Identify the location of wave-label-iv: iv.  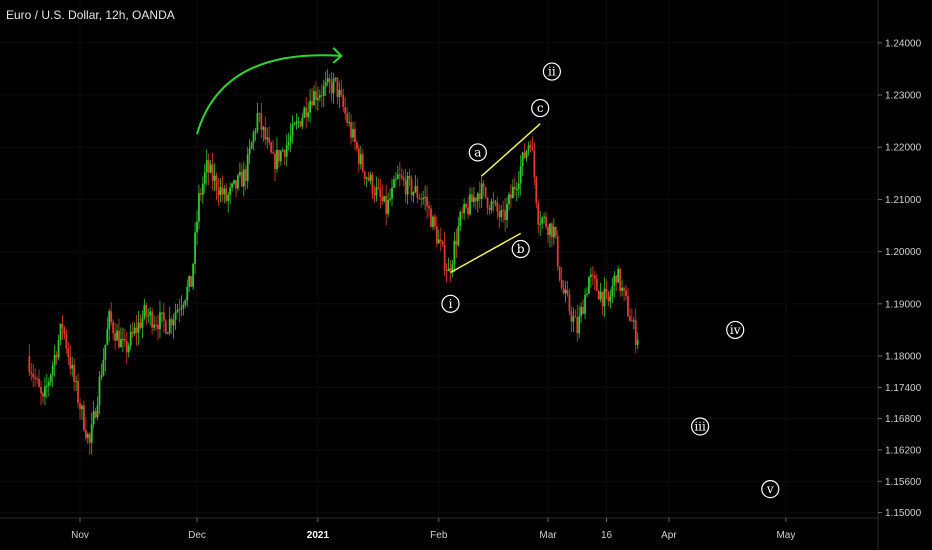
(735, 330).